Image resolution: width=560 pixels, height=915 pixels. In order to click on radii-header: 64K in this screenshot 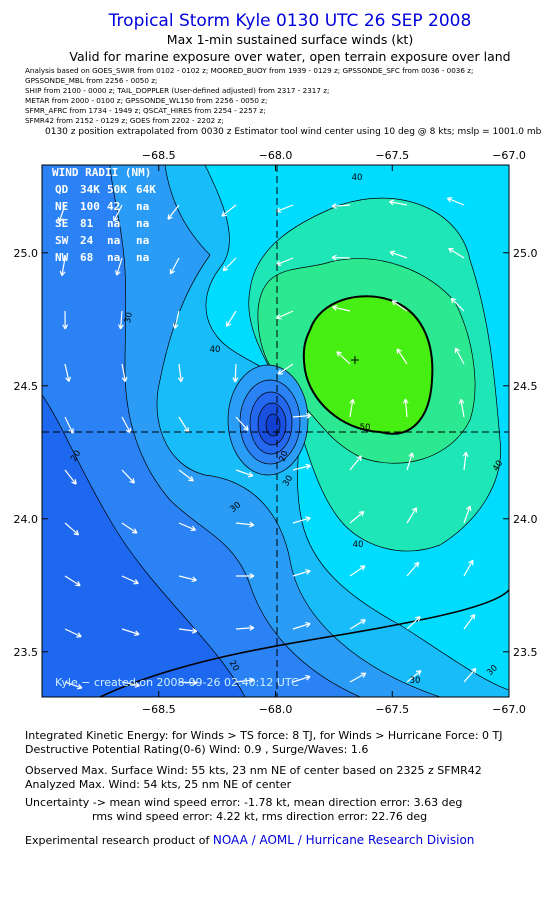, I will do `click(146, 189)`.